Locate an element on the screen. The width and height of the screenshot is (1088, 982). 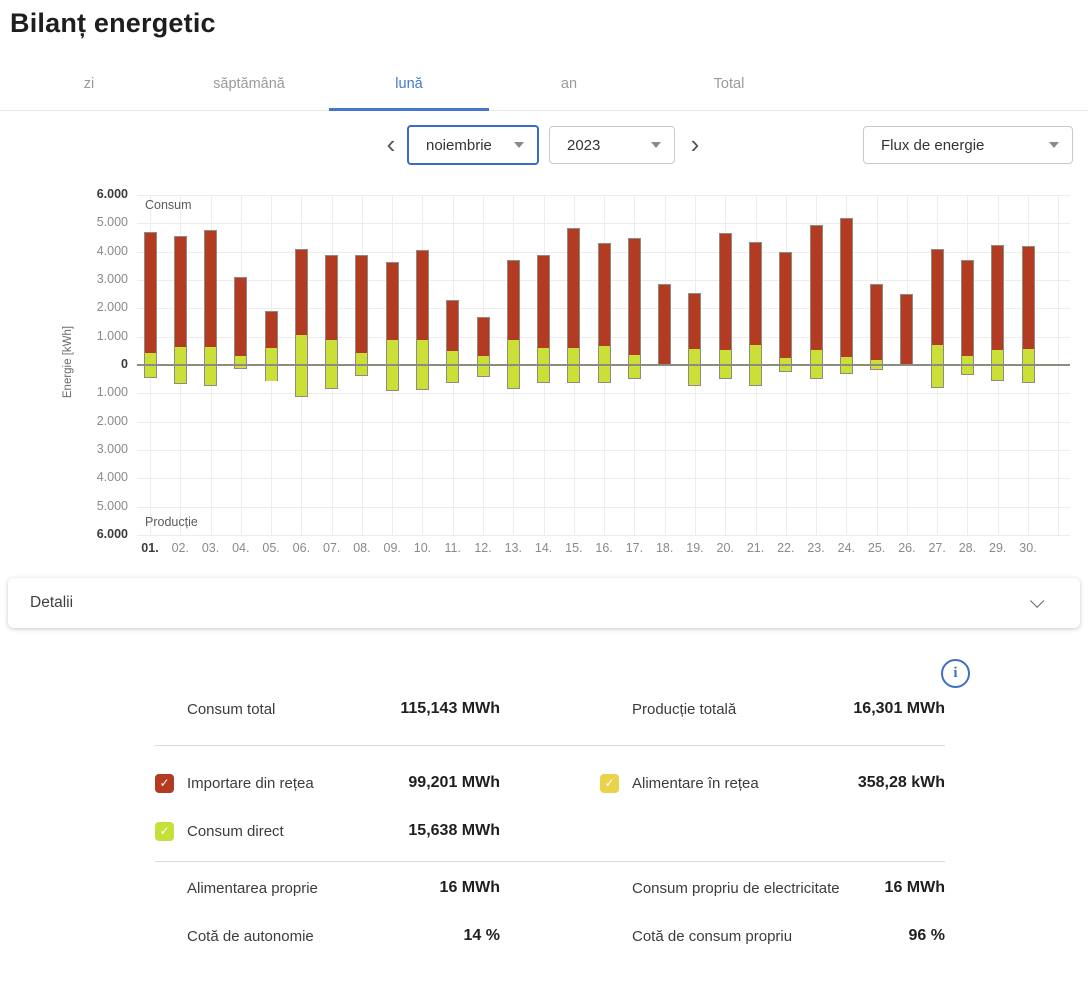
bar-consumption-day-17. is located at coordinates (634, 301).